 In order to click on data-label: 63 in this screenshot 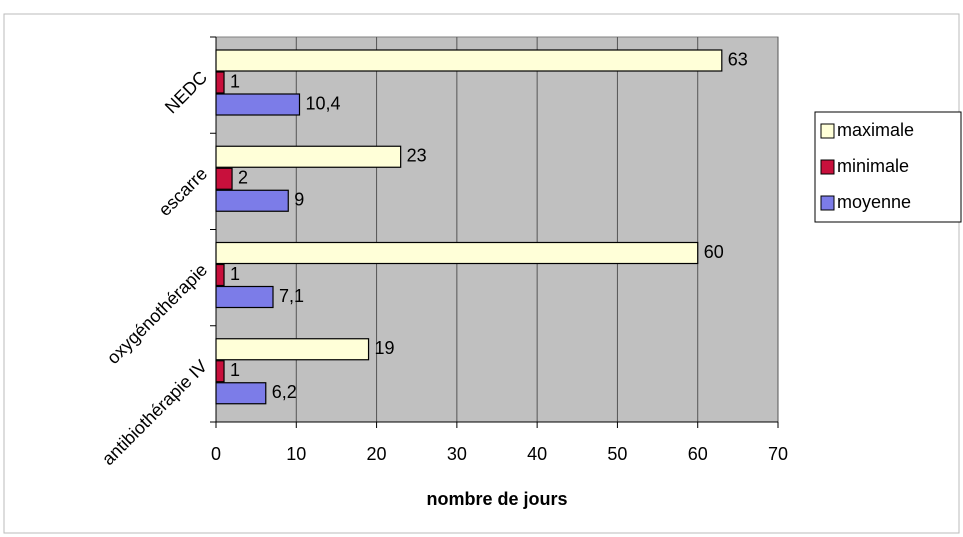, I will do `click(738, 59)`.